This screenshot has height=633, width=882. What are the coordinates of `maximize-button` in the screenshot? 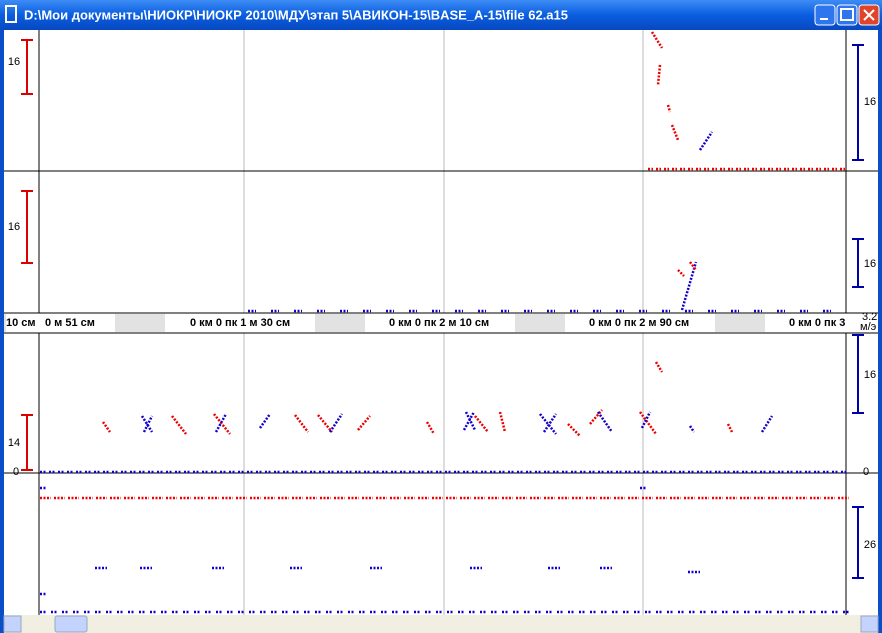 It's located at (847, 15).